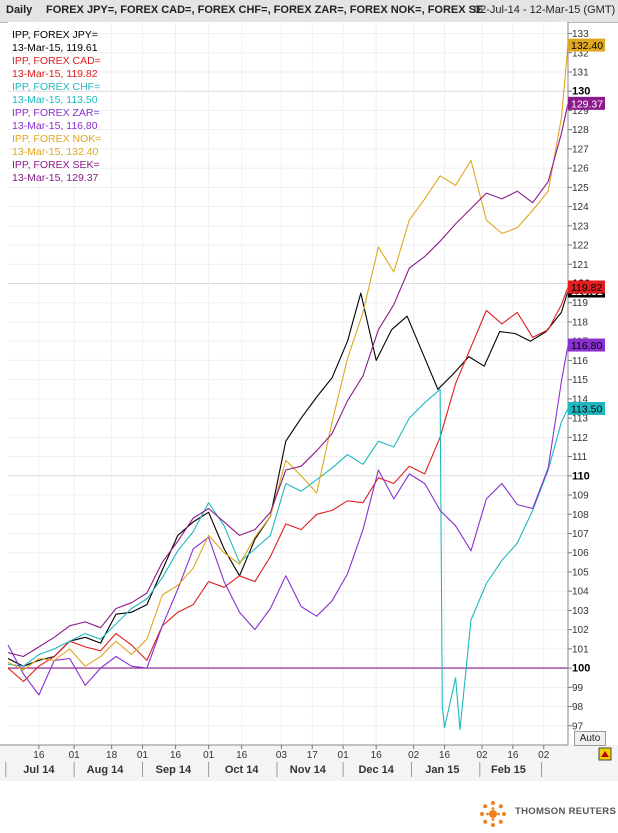  What do you see at coordinates (282, 755) in the screenshot?
I see `x-tick-label: 03` at bounding box center [282, 755].